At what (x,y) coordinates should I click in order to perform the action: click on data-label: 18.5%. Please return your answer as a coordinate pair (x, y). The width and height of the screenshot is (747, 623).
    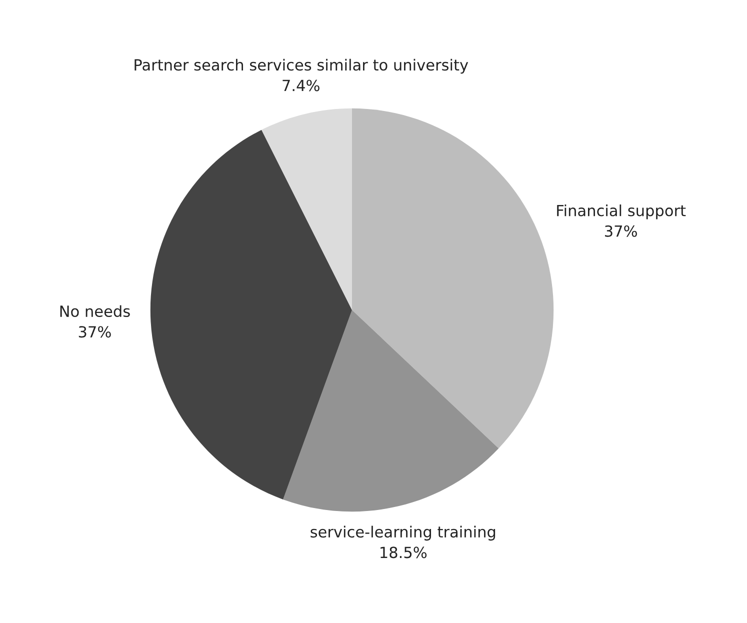
    Looking at the image, I should click on (403, 552).